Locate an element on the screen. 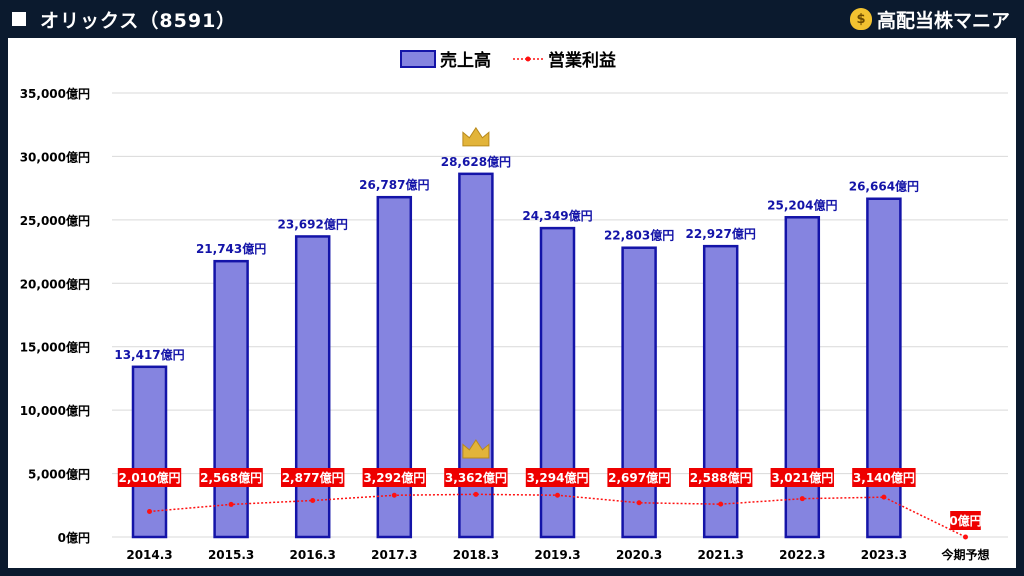  x-tick-label: 2015.3 is located at coordinates (231, 555).